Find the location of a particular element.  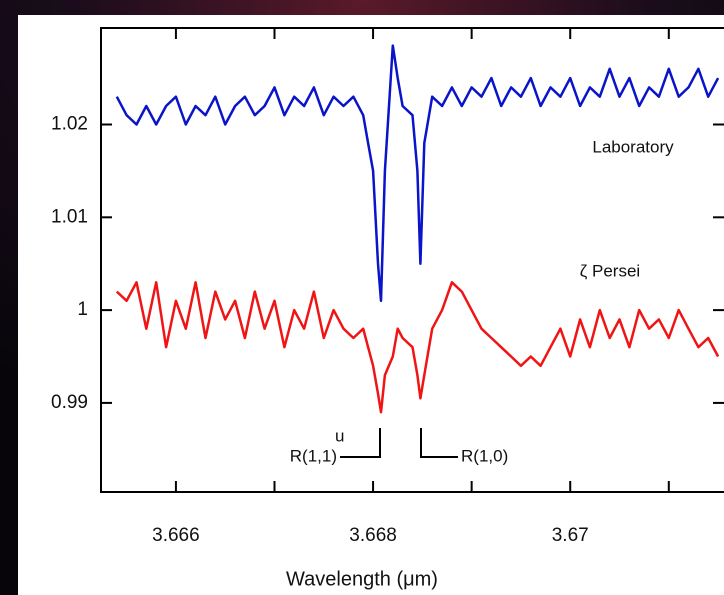

y-tick-label: 1 is located at coordinates (82, 309).